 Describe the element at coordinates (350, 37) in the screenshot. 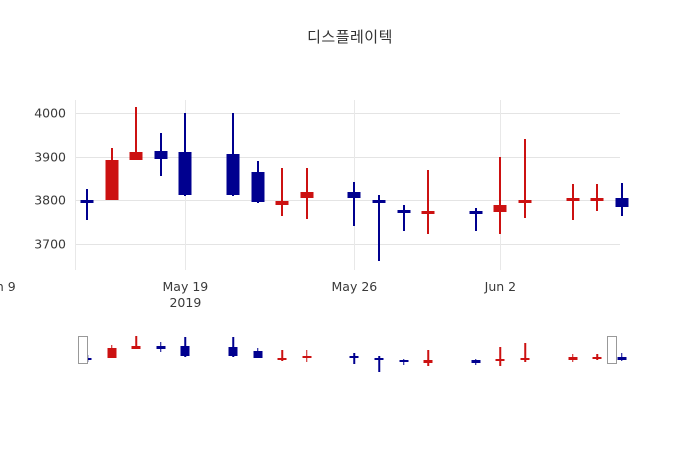

I see `page-title: 디스플레이텍` at that location.